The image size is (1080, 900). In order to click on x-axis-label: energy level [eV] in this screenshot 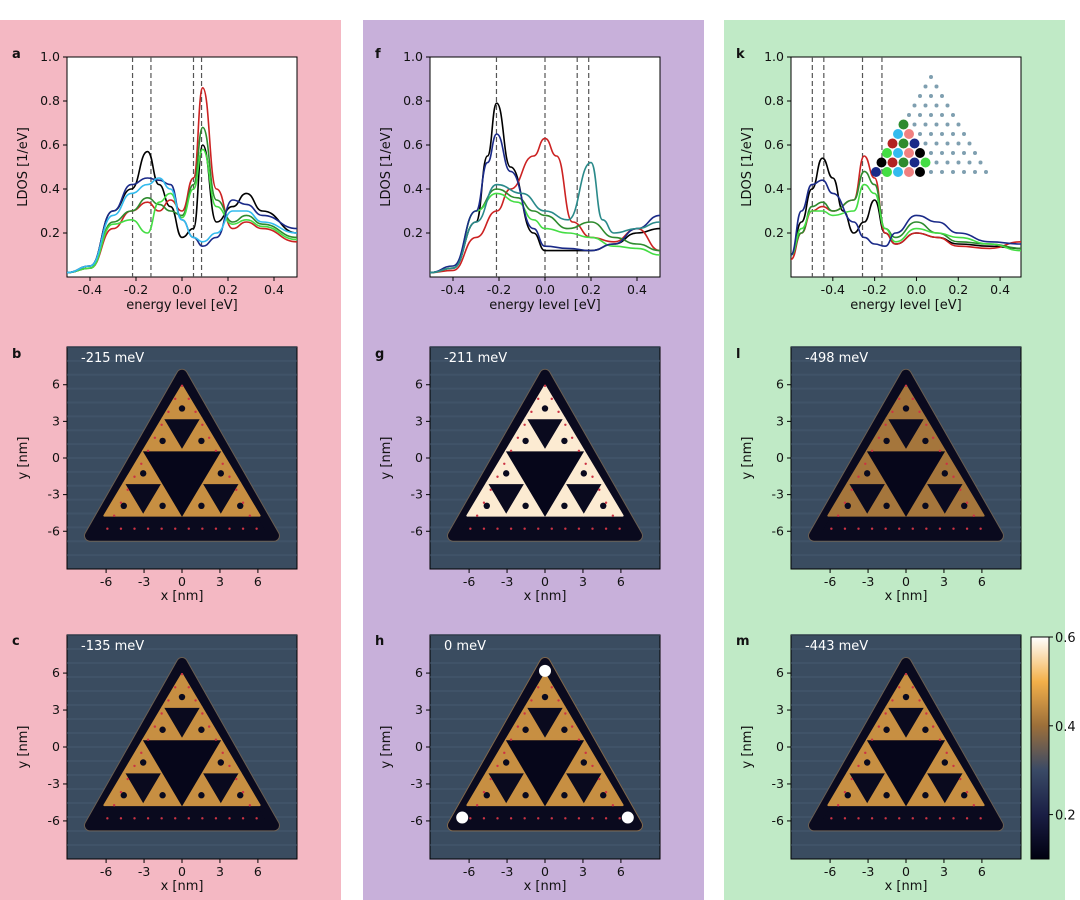, I will do `click(906, 305)`.